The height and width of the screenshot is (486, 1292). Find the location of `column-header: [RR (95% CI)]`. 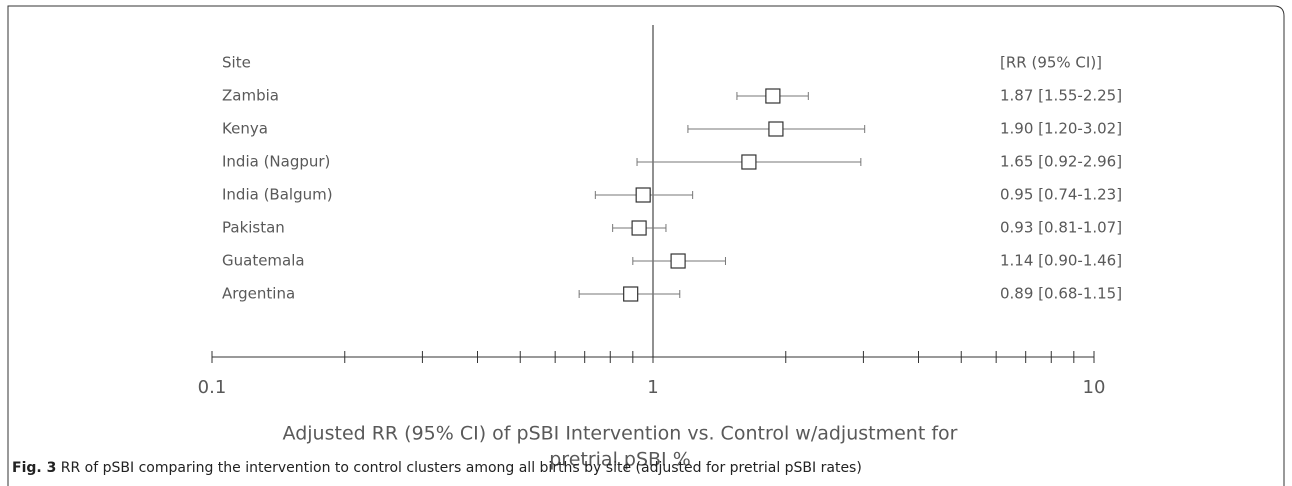

column-header: [RR (95% CI)] is located at coordinates (1051, 63).